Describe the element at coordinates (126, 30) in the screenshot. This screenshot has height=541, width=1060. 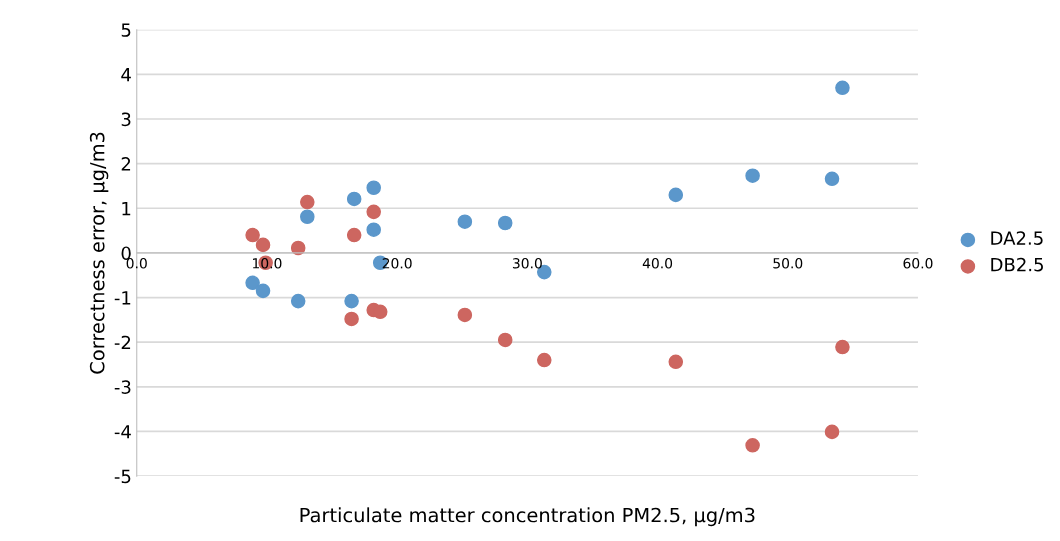
I see `y-tick-label: 5` at that location.